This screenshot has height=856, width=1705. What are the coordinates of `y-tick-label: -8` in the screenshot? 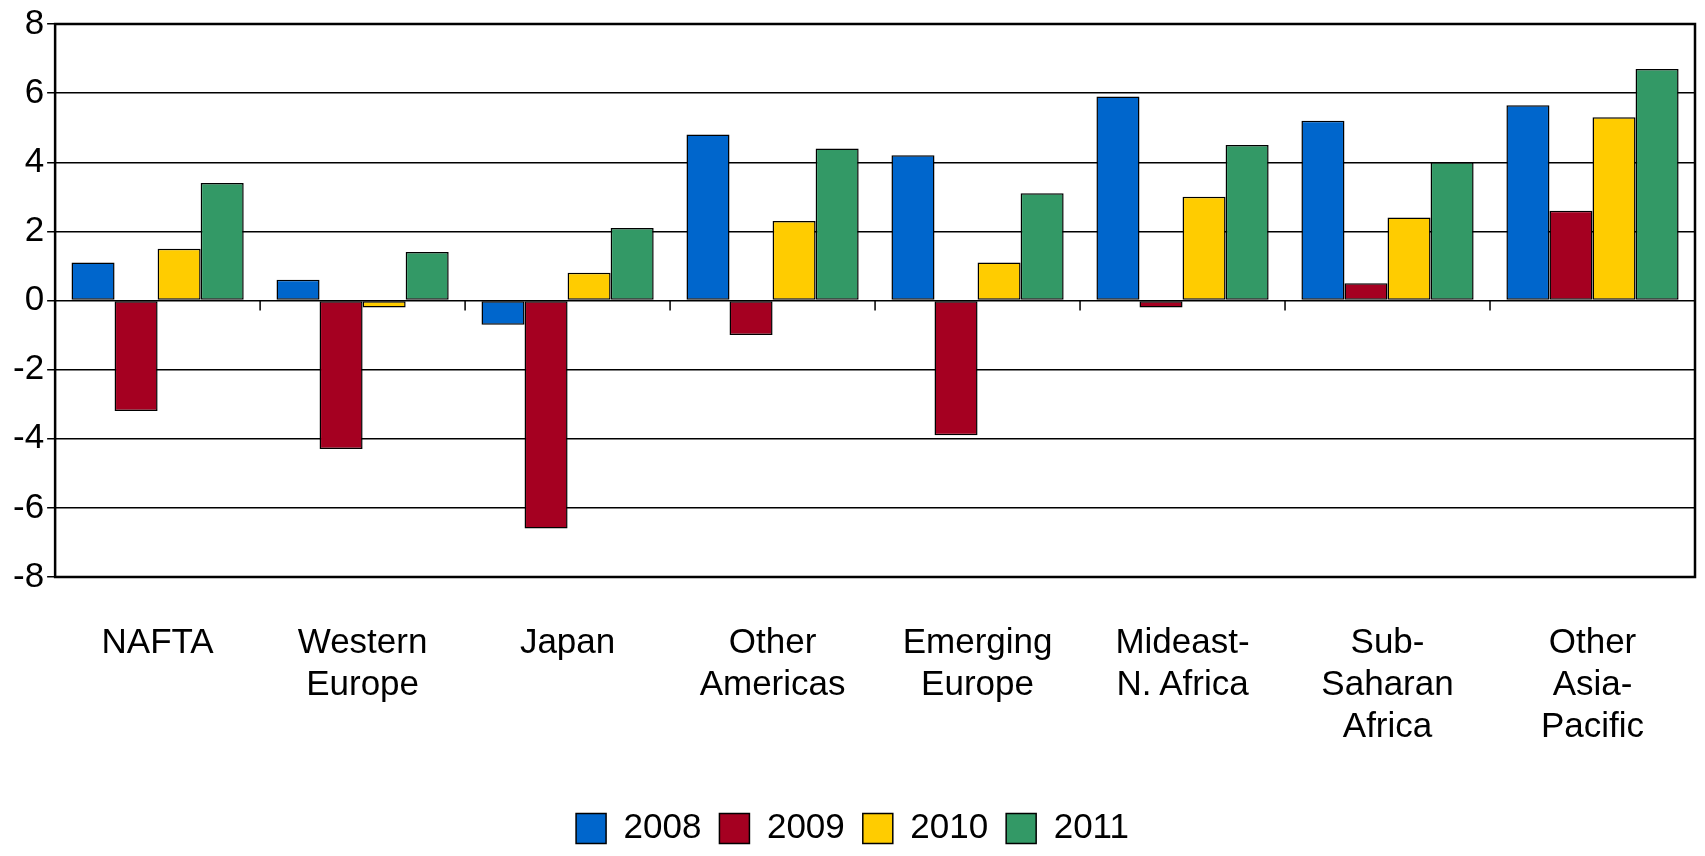 It's located at (29, 574).